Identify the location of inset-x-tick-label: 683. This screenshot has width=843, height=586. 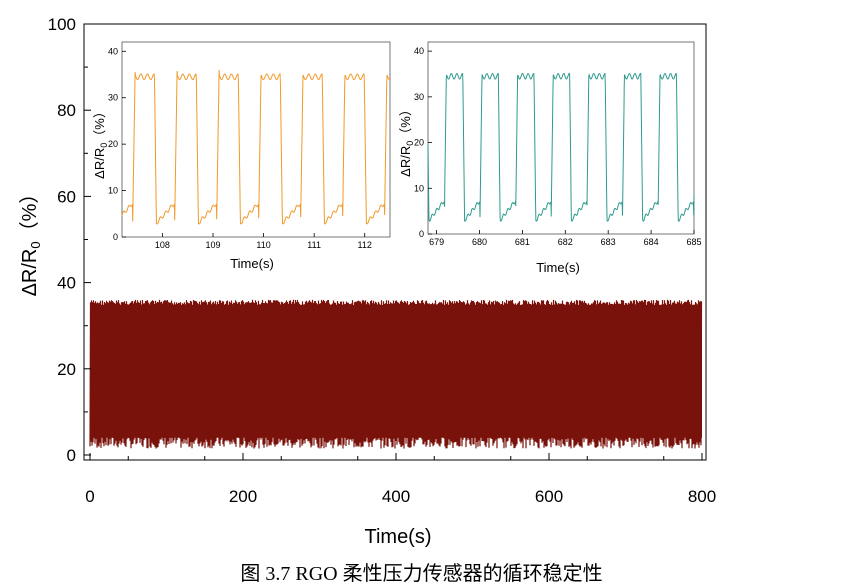
(608, 242).